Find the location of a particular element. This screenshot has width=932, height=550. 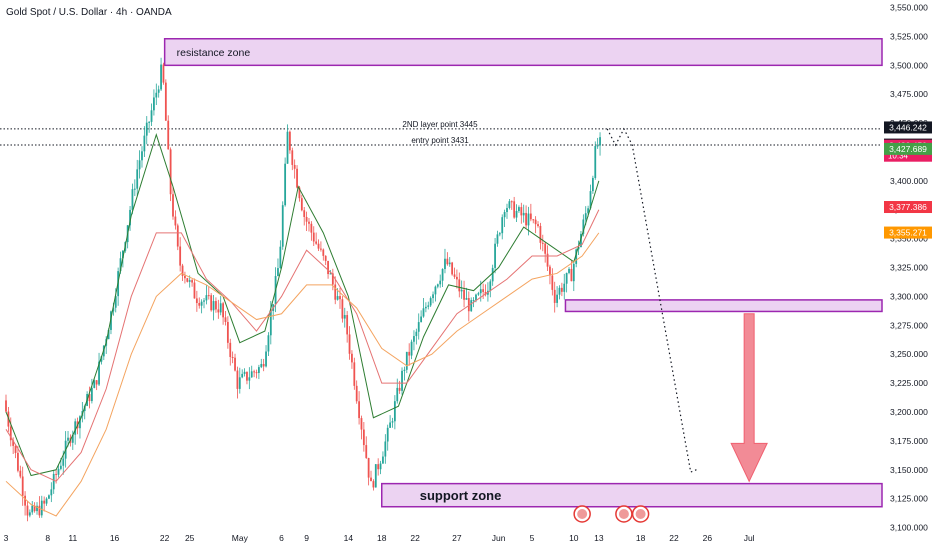

chart-title: Gold Spot / U.S. Dollar · 4h · OANDA is located at coordinates (89, 12).